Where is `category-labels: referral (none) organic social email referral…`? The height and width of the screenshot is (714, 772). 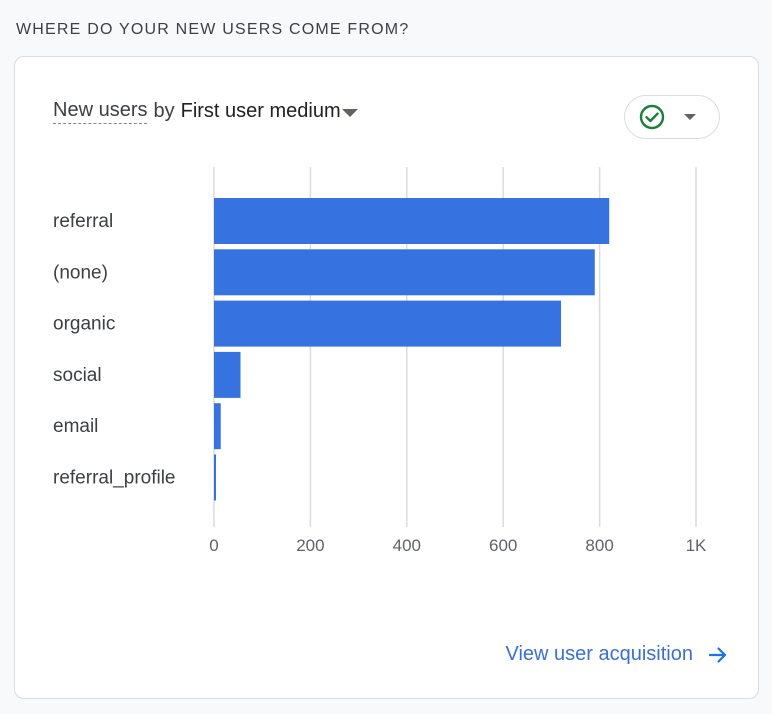 category-labels: referral (none) organic social email referral… is located at coordinates (114, 350).